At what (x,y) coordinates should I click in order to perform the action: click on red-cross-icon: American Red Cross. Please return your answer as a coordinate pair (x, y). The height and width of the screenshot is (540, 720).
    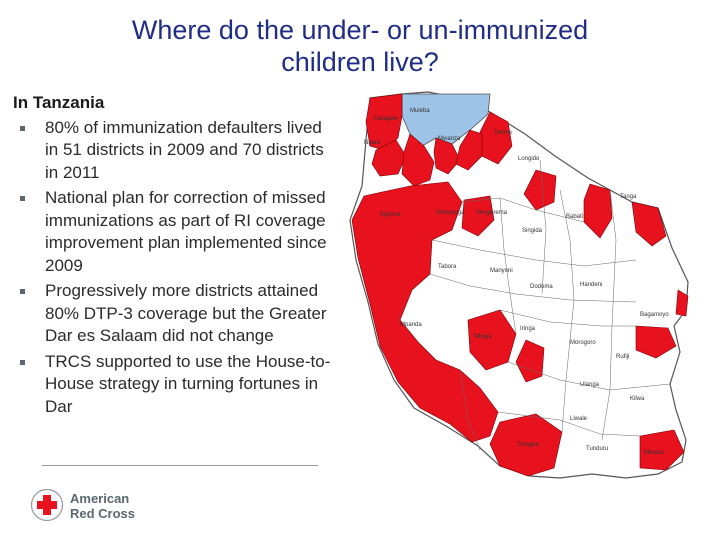
    Looking at the image, I should click on (82, 505).